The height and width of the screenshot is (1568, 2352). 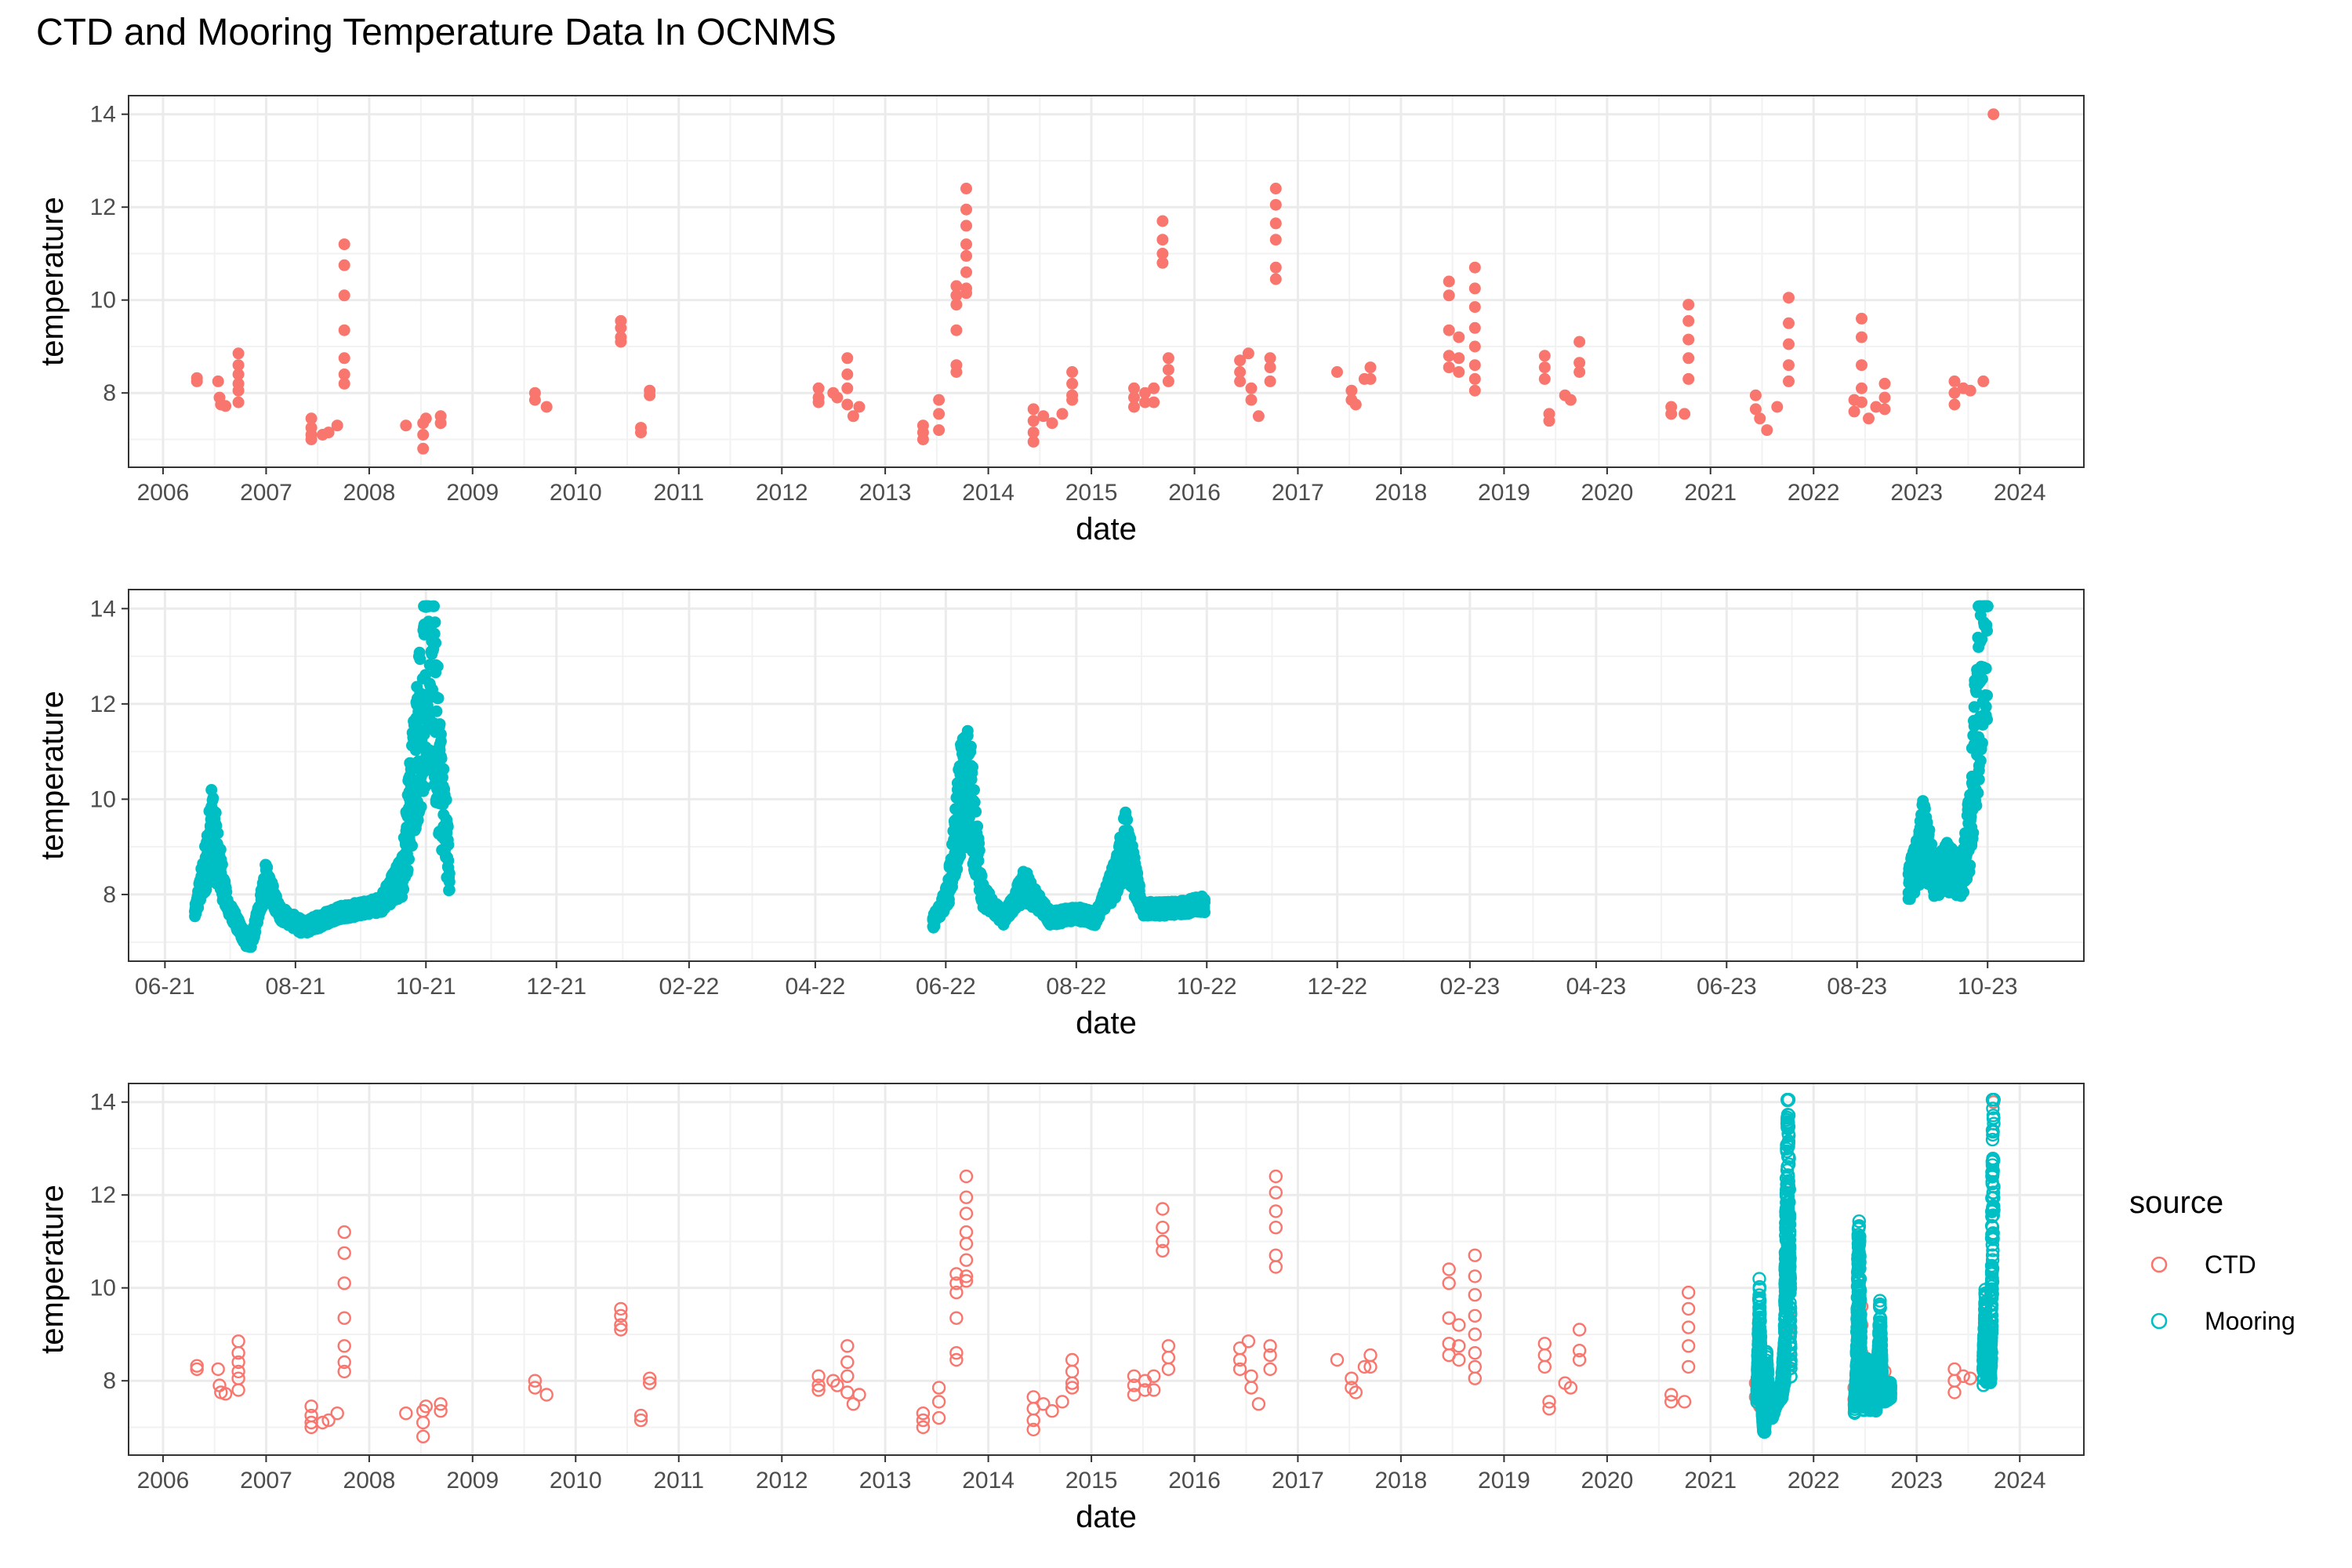 I want to click on x-tick-label: 2013, so click(x=886, y=493).